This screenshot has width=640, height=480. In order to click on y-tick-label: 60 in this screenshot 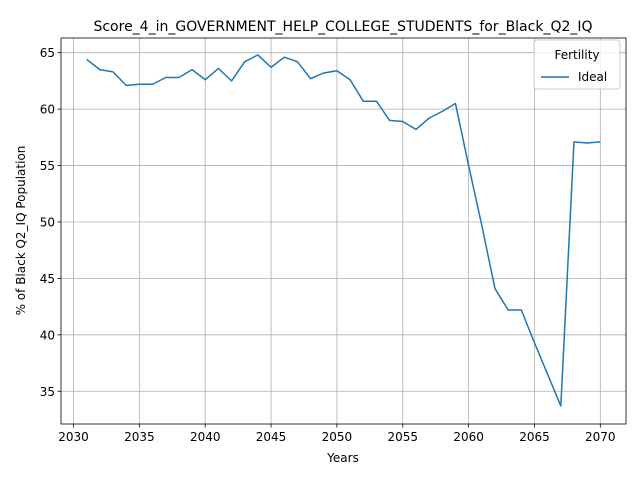, I will do `click(47, 110)`.